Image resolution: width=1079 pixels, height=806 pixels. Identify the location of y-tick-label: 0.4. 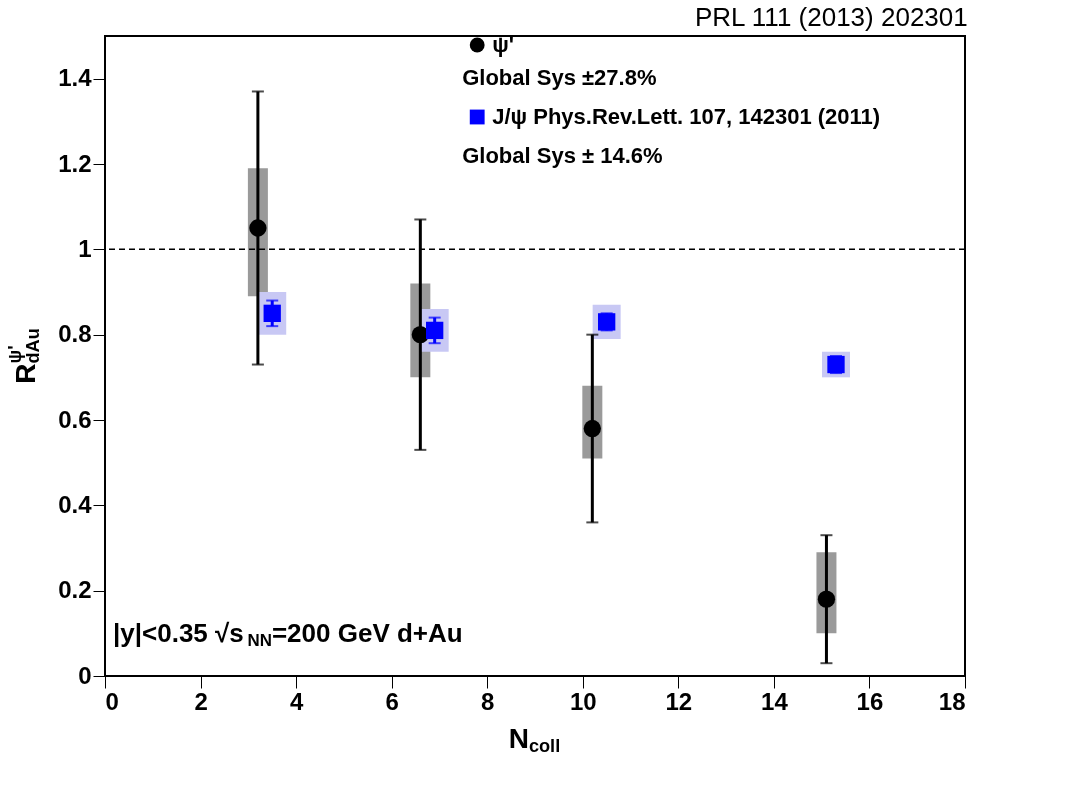
(75, 504).